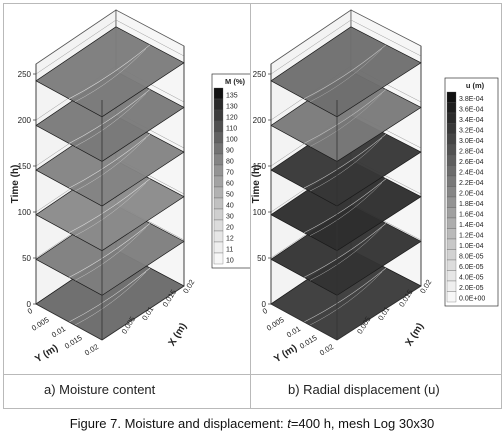 Image resolution: width=504 pixels, height=443 pixels. I want to click on surface-layer, so click(110, 72).